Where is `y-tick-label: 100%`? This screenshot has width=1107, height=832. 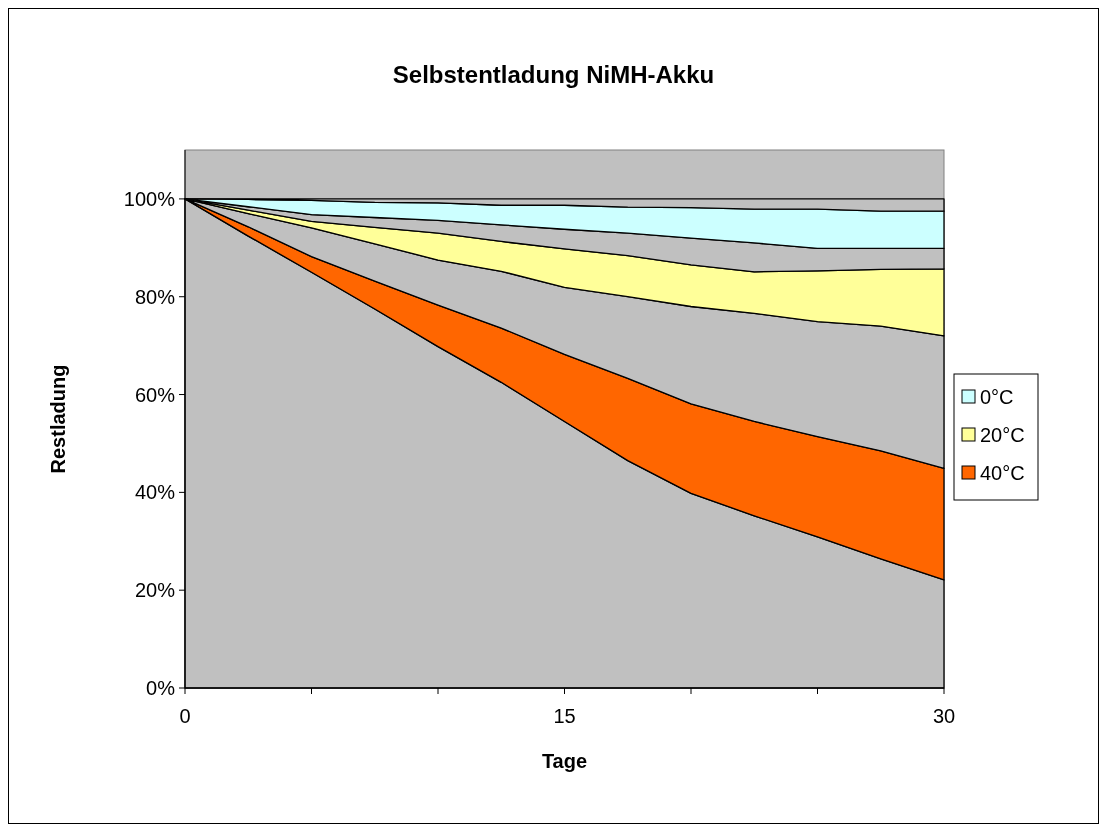 y-tick-label: 100% is located at coordinates (149, 198).